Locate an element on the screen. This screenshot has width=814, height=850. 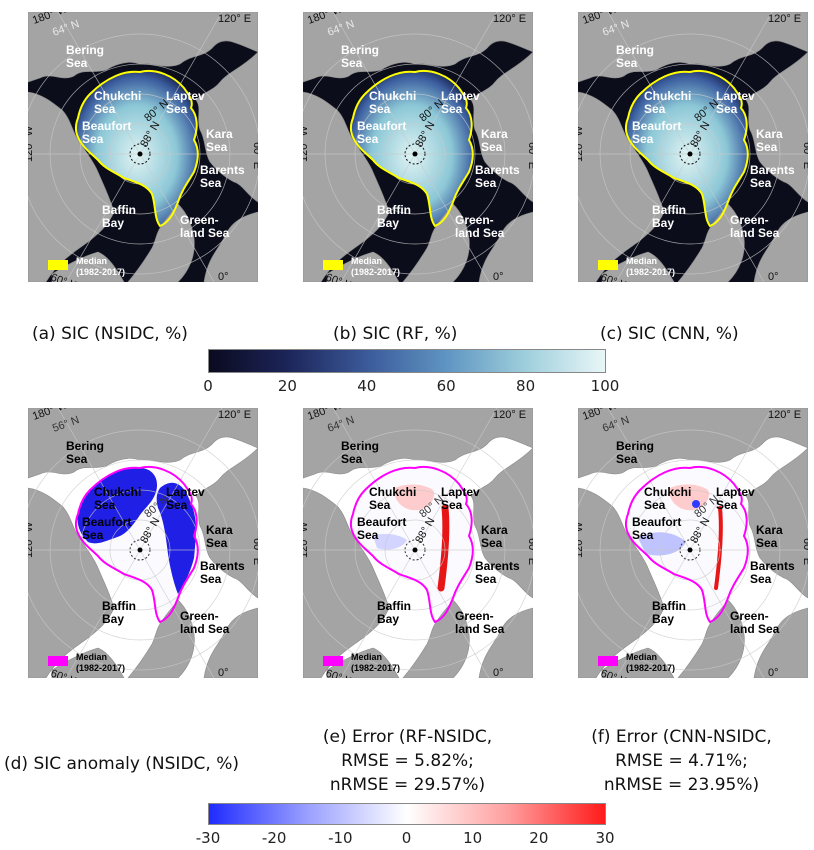
colorbar-tick: 80 is located at coordinates (526, 386).